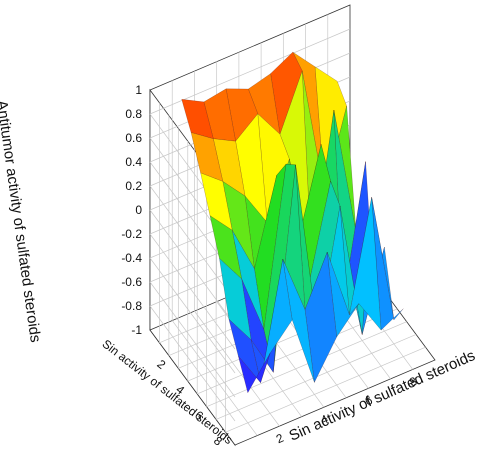 Image resolution: width=500 pixels, height=472 pixels. I want to click on z-tick-label: -0.4, so click(131, 258).